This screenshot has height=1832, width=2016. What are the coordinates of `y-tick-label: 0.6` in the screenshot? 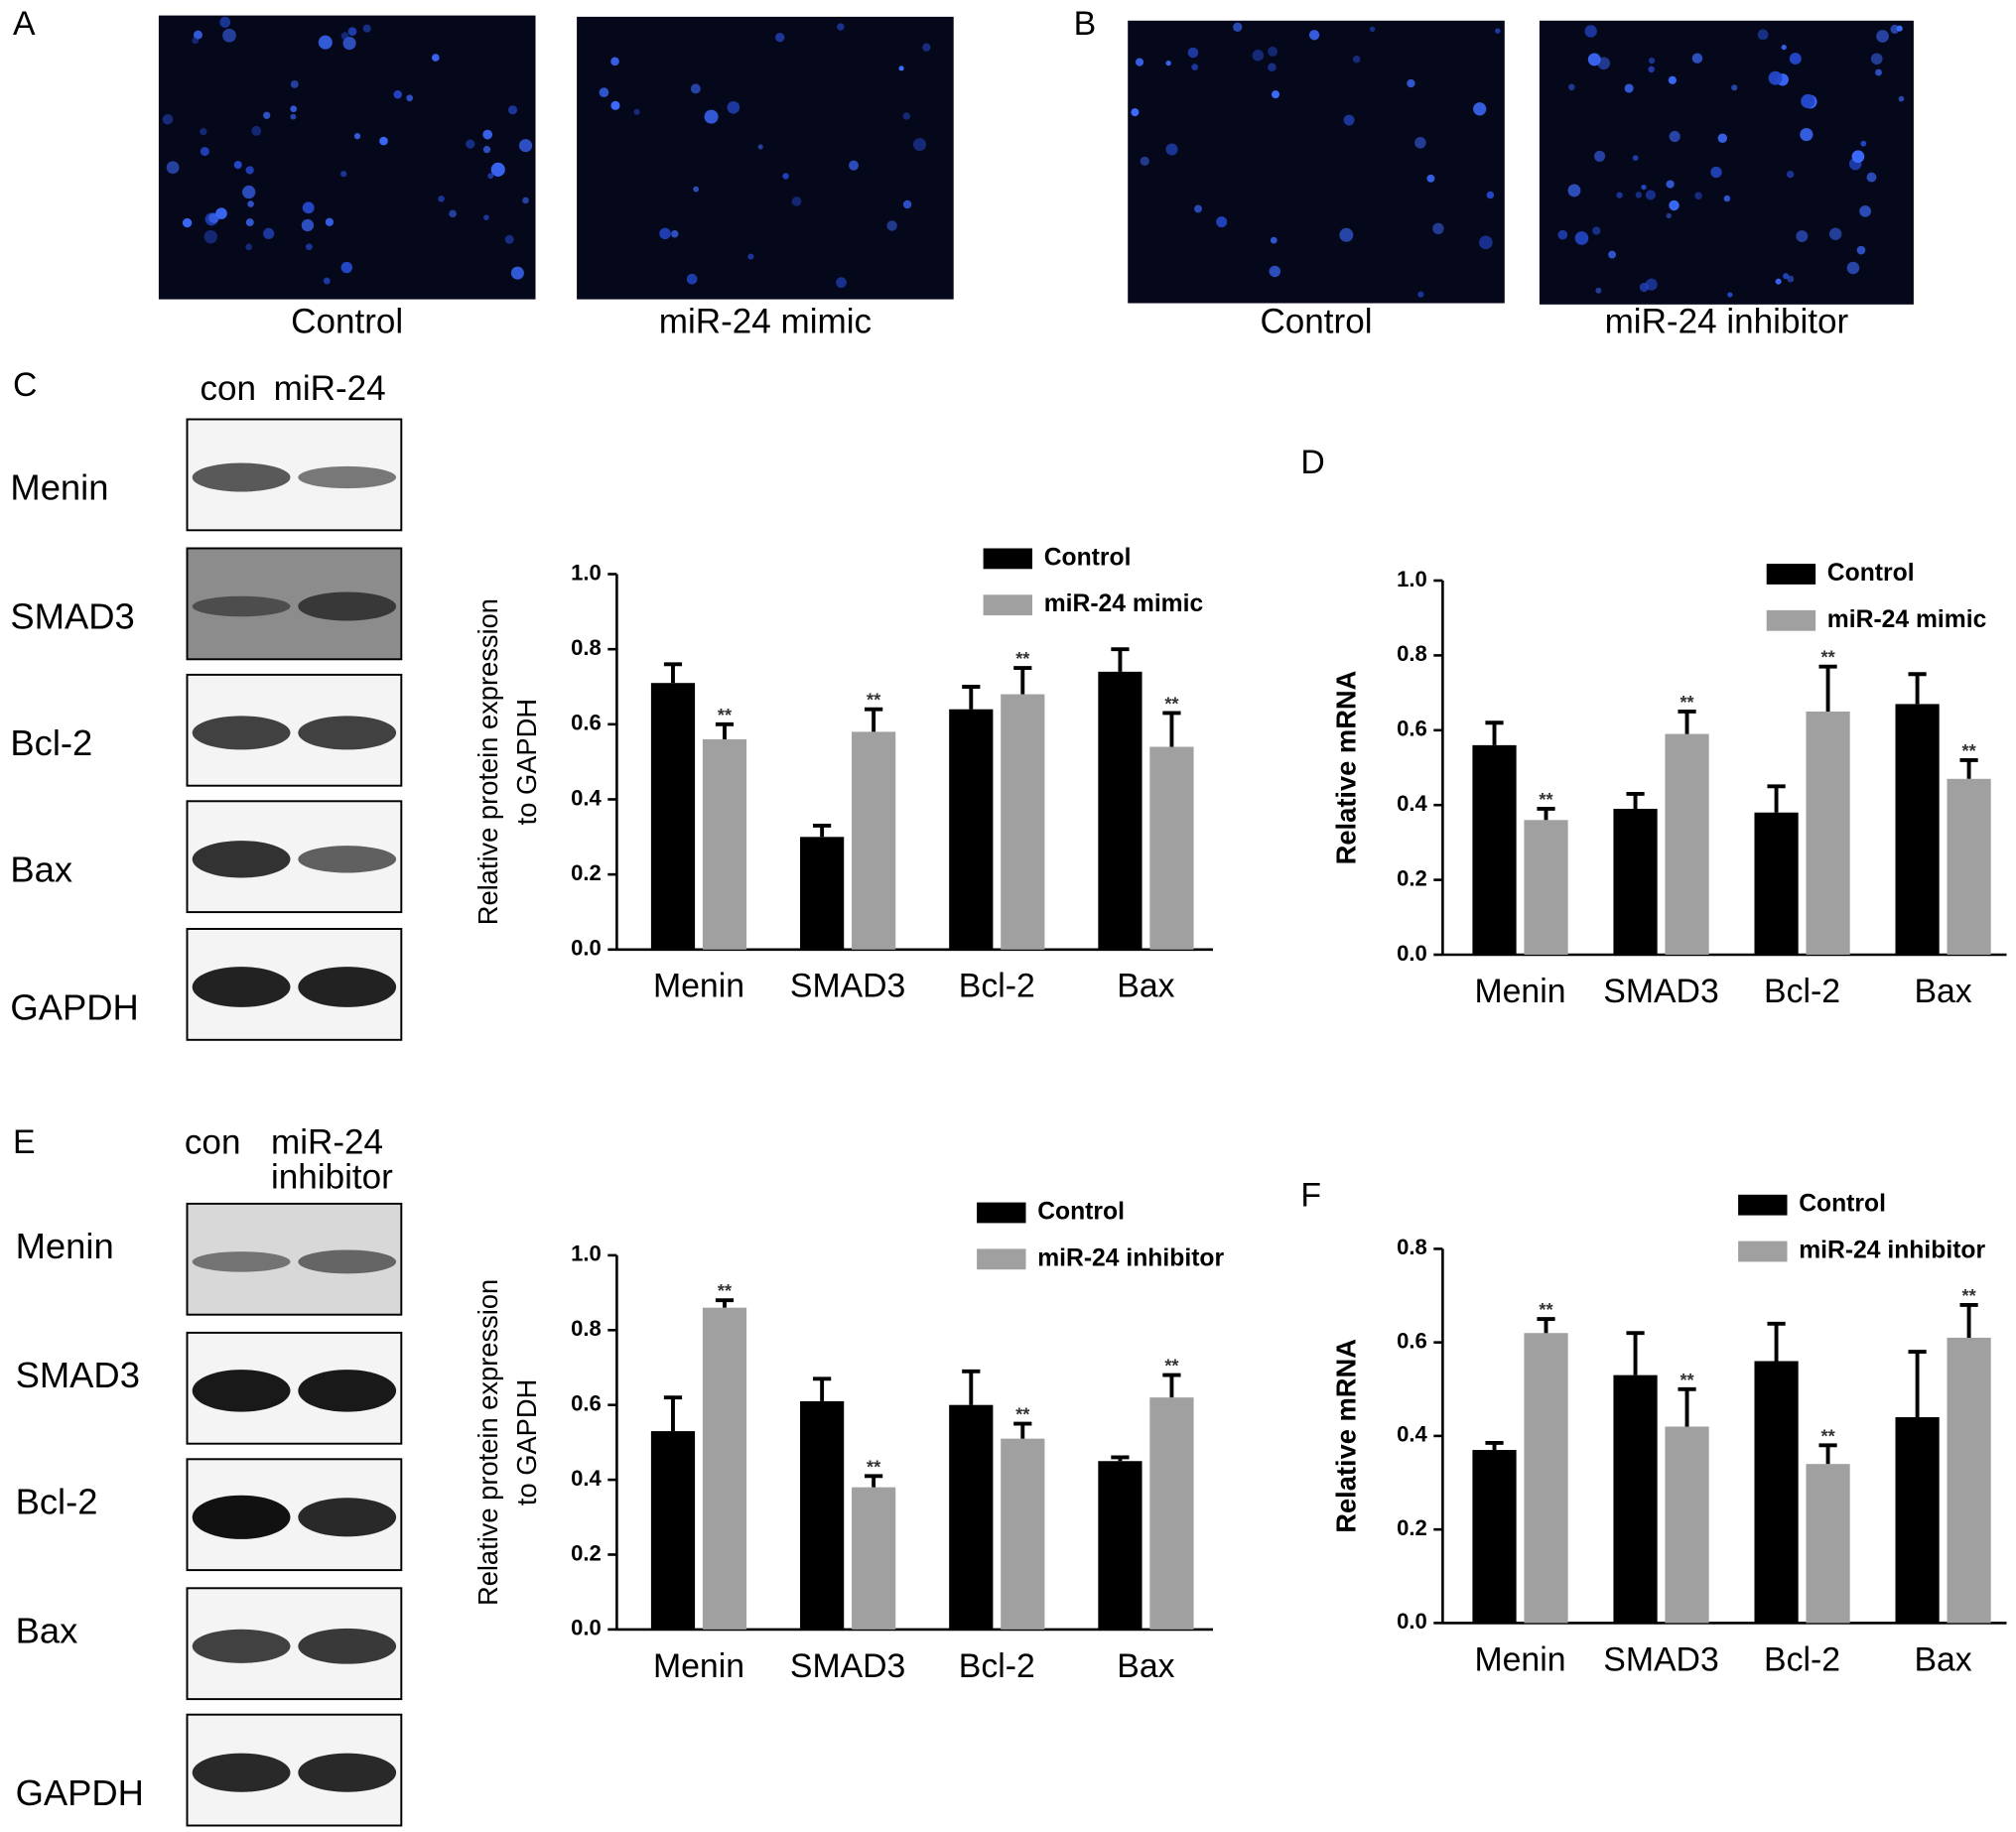 It's located at (587, 1403).